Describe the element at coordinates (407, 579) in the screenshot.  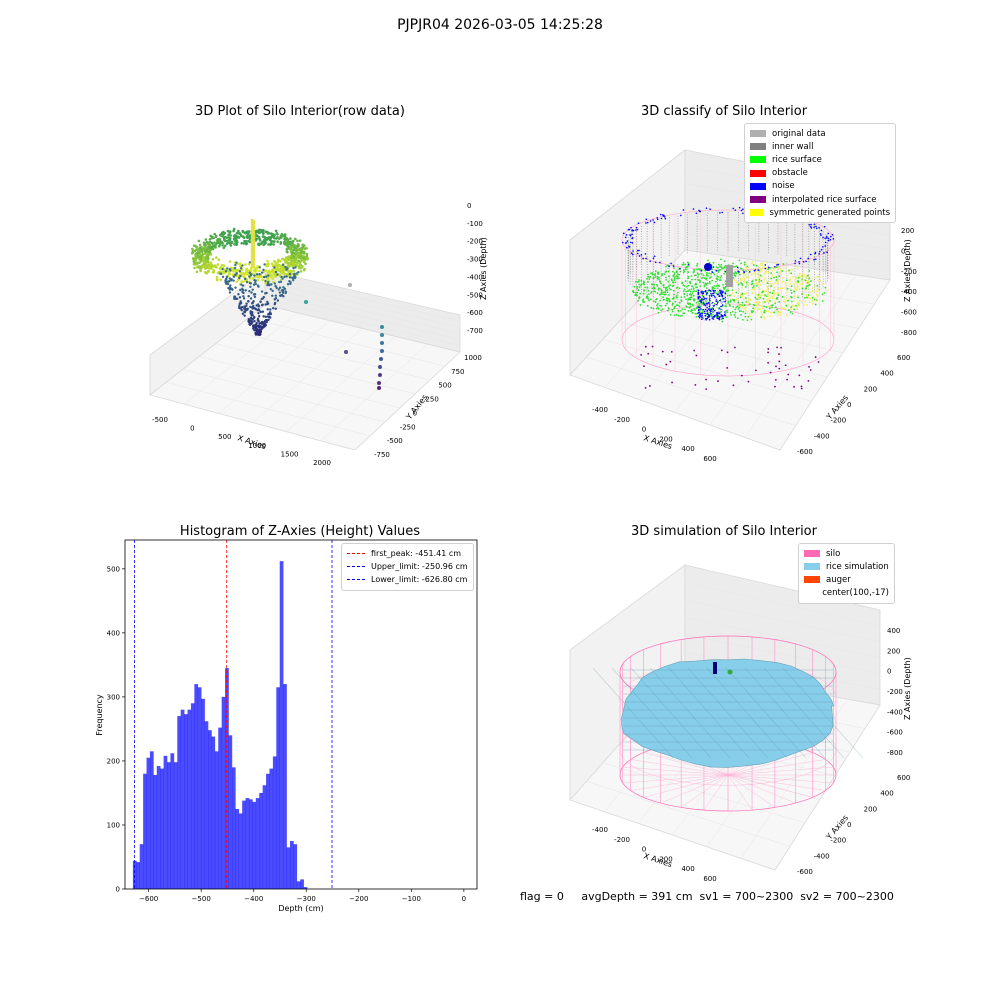
I see `legend-item: Lower_limit: -626.80 cm` at that location.